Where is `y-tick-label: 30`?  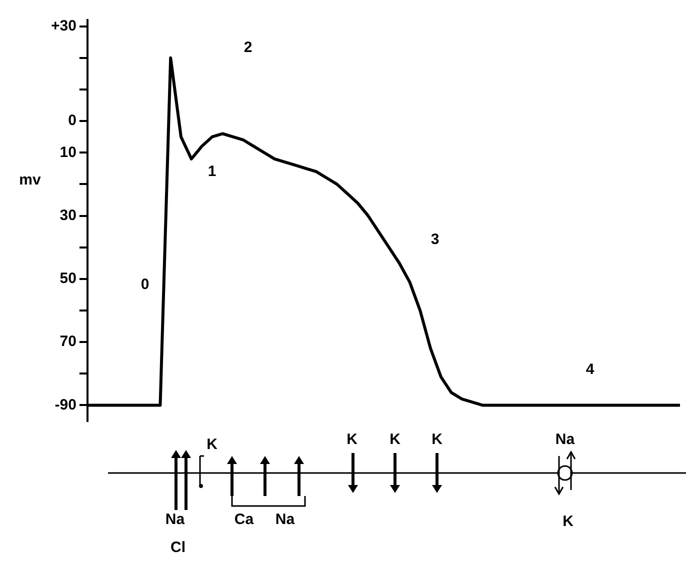 y-tick-label: 30 is located at coordinates (68, 215).